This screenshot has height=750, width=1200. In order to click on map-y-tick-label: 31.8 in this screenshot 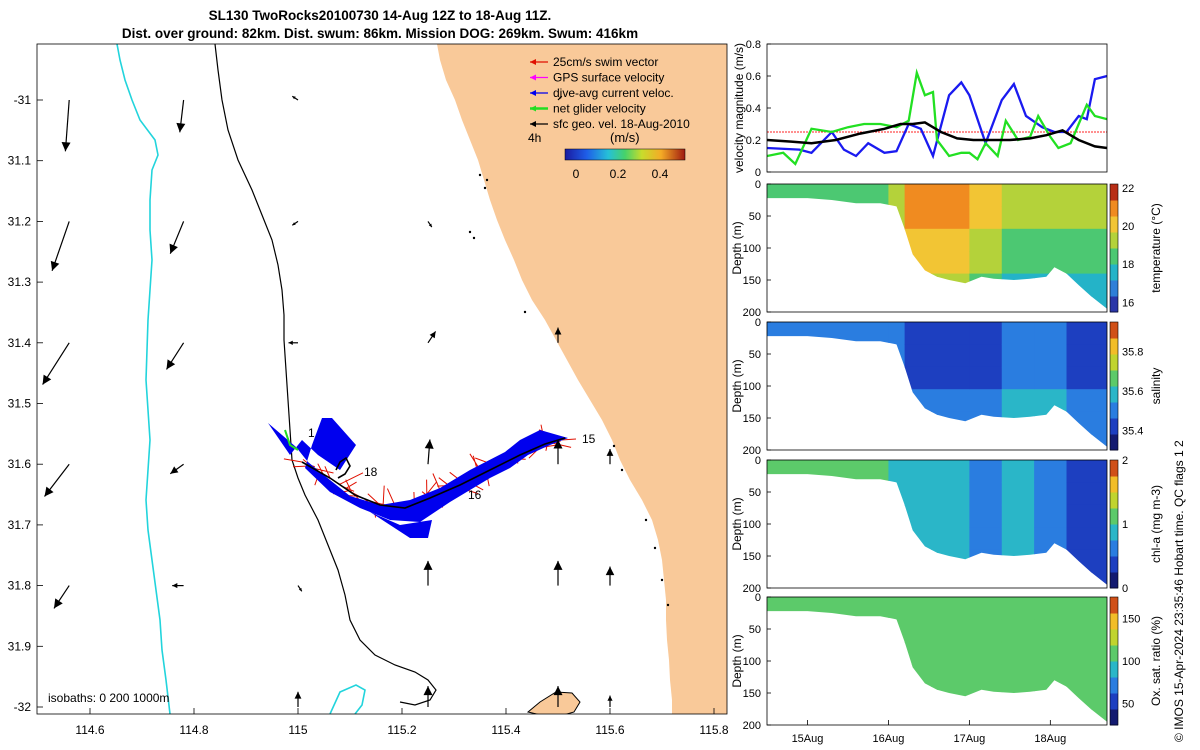, I will do `click(20, 586)`.